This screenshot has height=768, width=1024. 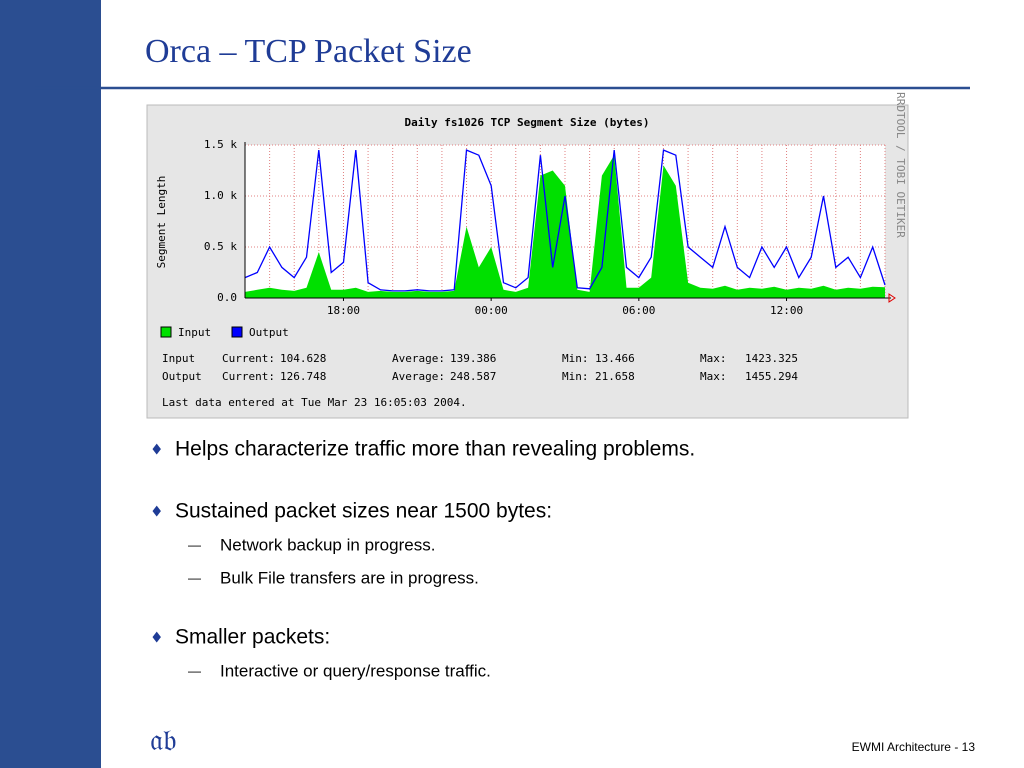 I want to click on chart-title: Daily fs1026 TCP Segment Size (bytes), so click(x=526, y=122).